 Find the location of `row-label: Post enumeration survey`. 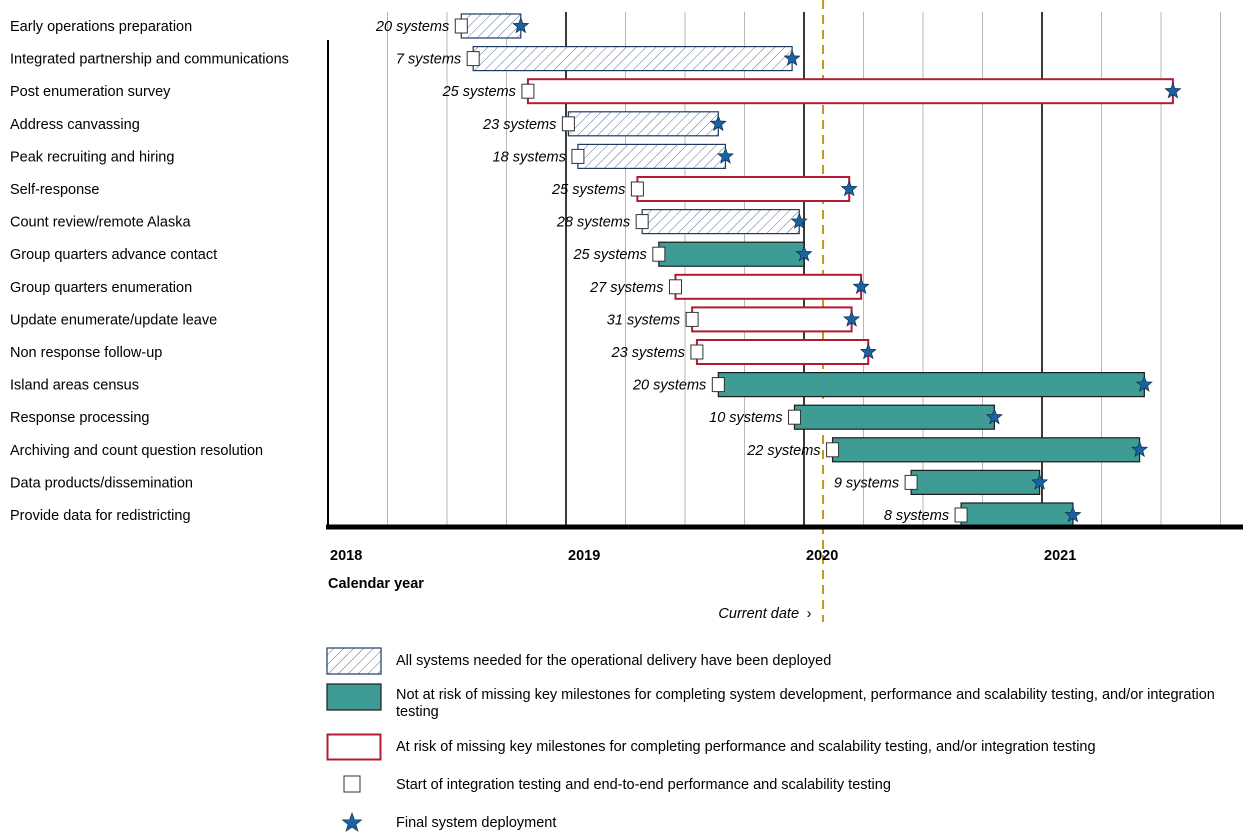

row-label: Post enumeration survey is located at coordinates (90, 92).